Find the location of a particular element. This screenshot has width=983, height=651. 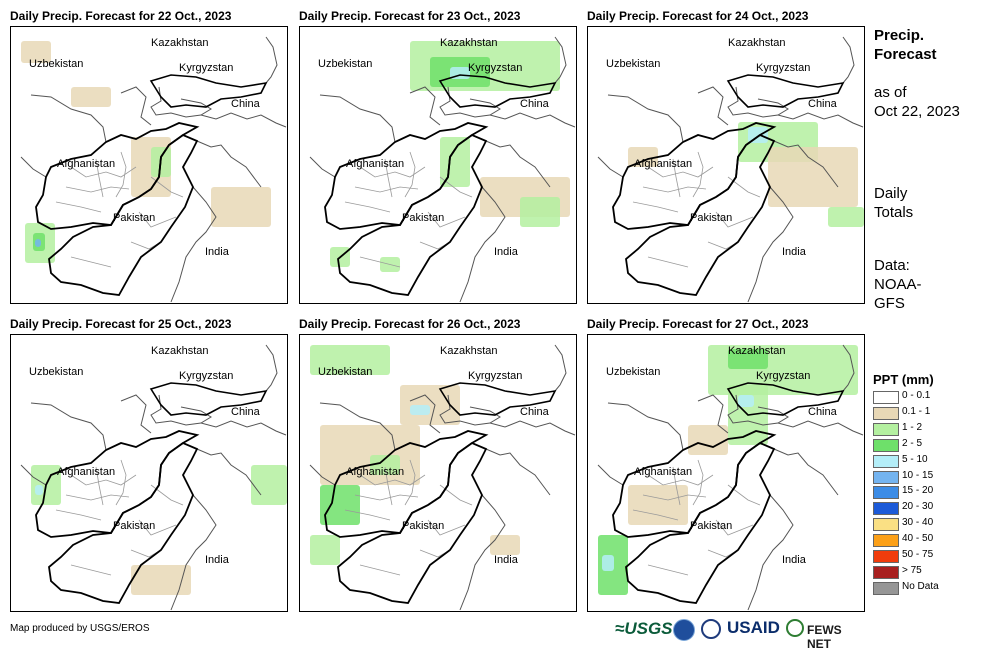

panel-title: Daily Precip. Forecast for 22 Oct., 2023 is located at coordinates (121, 16).